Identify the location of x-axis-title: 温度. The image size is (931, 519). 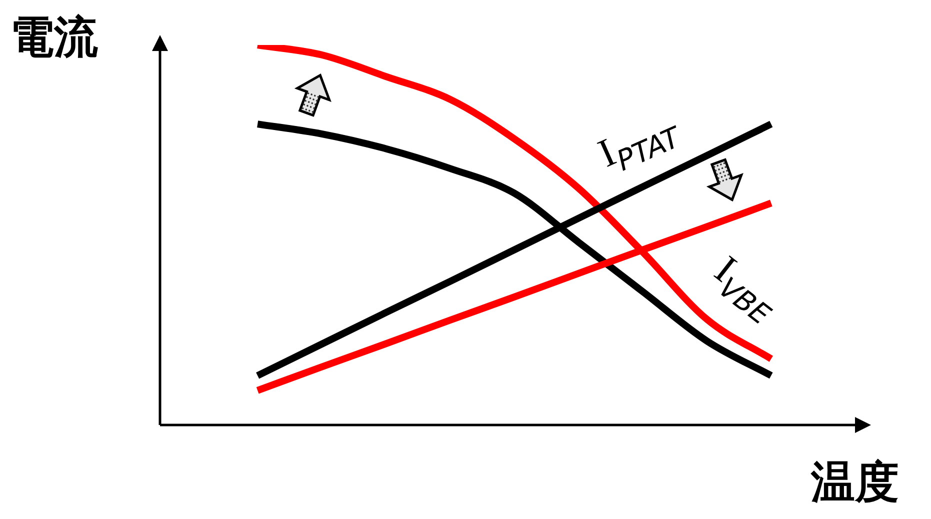
(855, 483).